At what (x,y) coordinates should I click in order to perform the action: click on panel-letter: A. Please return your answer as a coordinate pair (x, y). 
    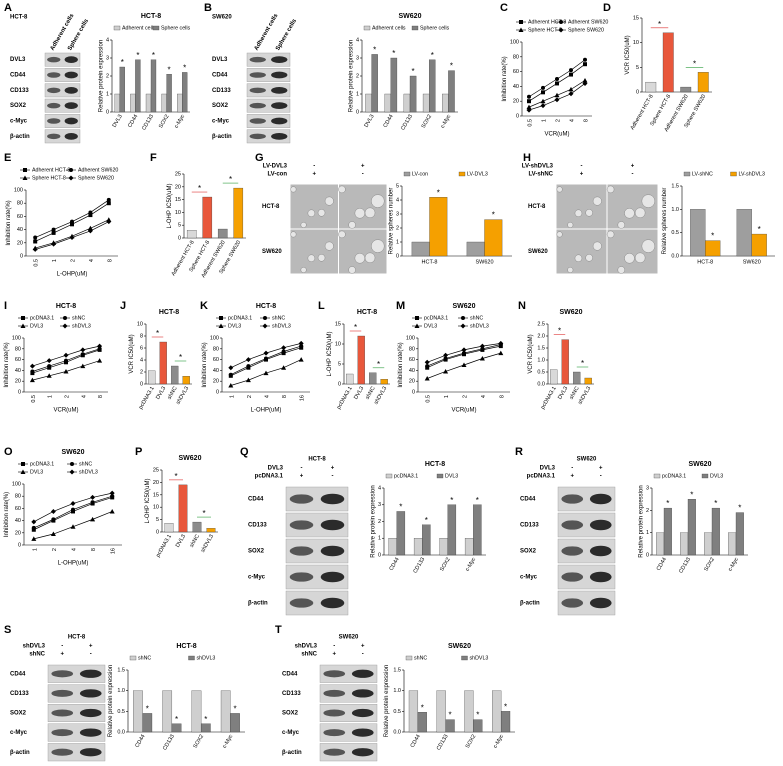
    Looking at the image, I should click on (8, 8).